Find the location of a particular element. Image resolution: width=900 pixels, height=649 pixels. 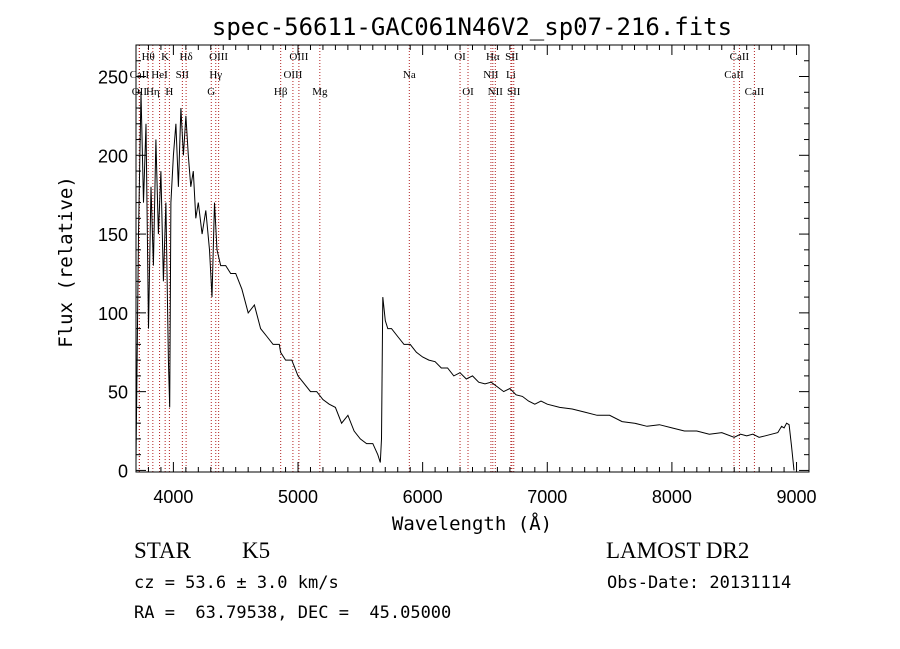

y-tick-label: 200 is located at coordinates (113, 156).